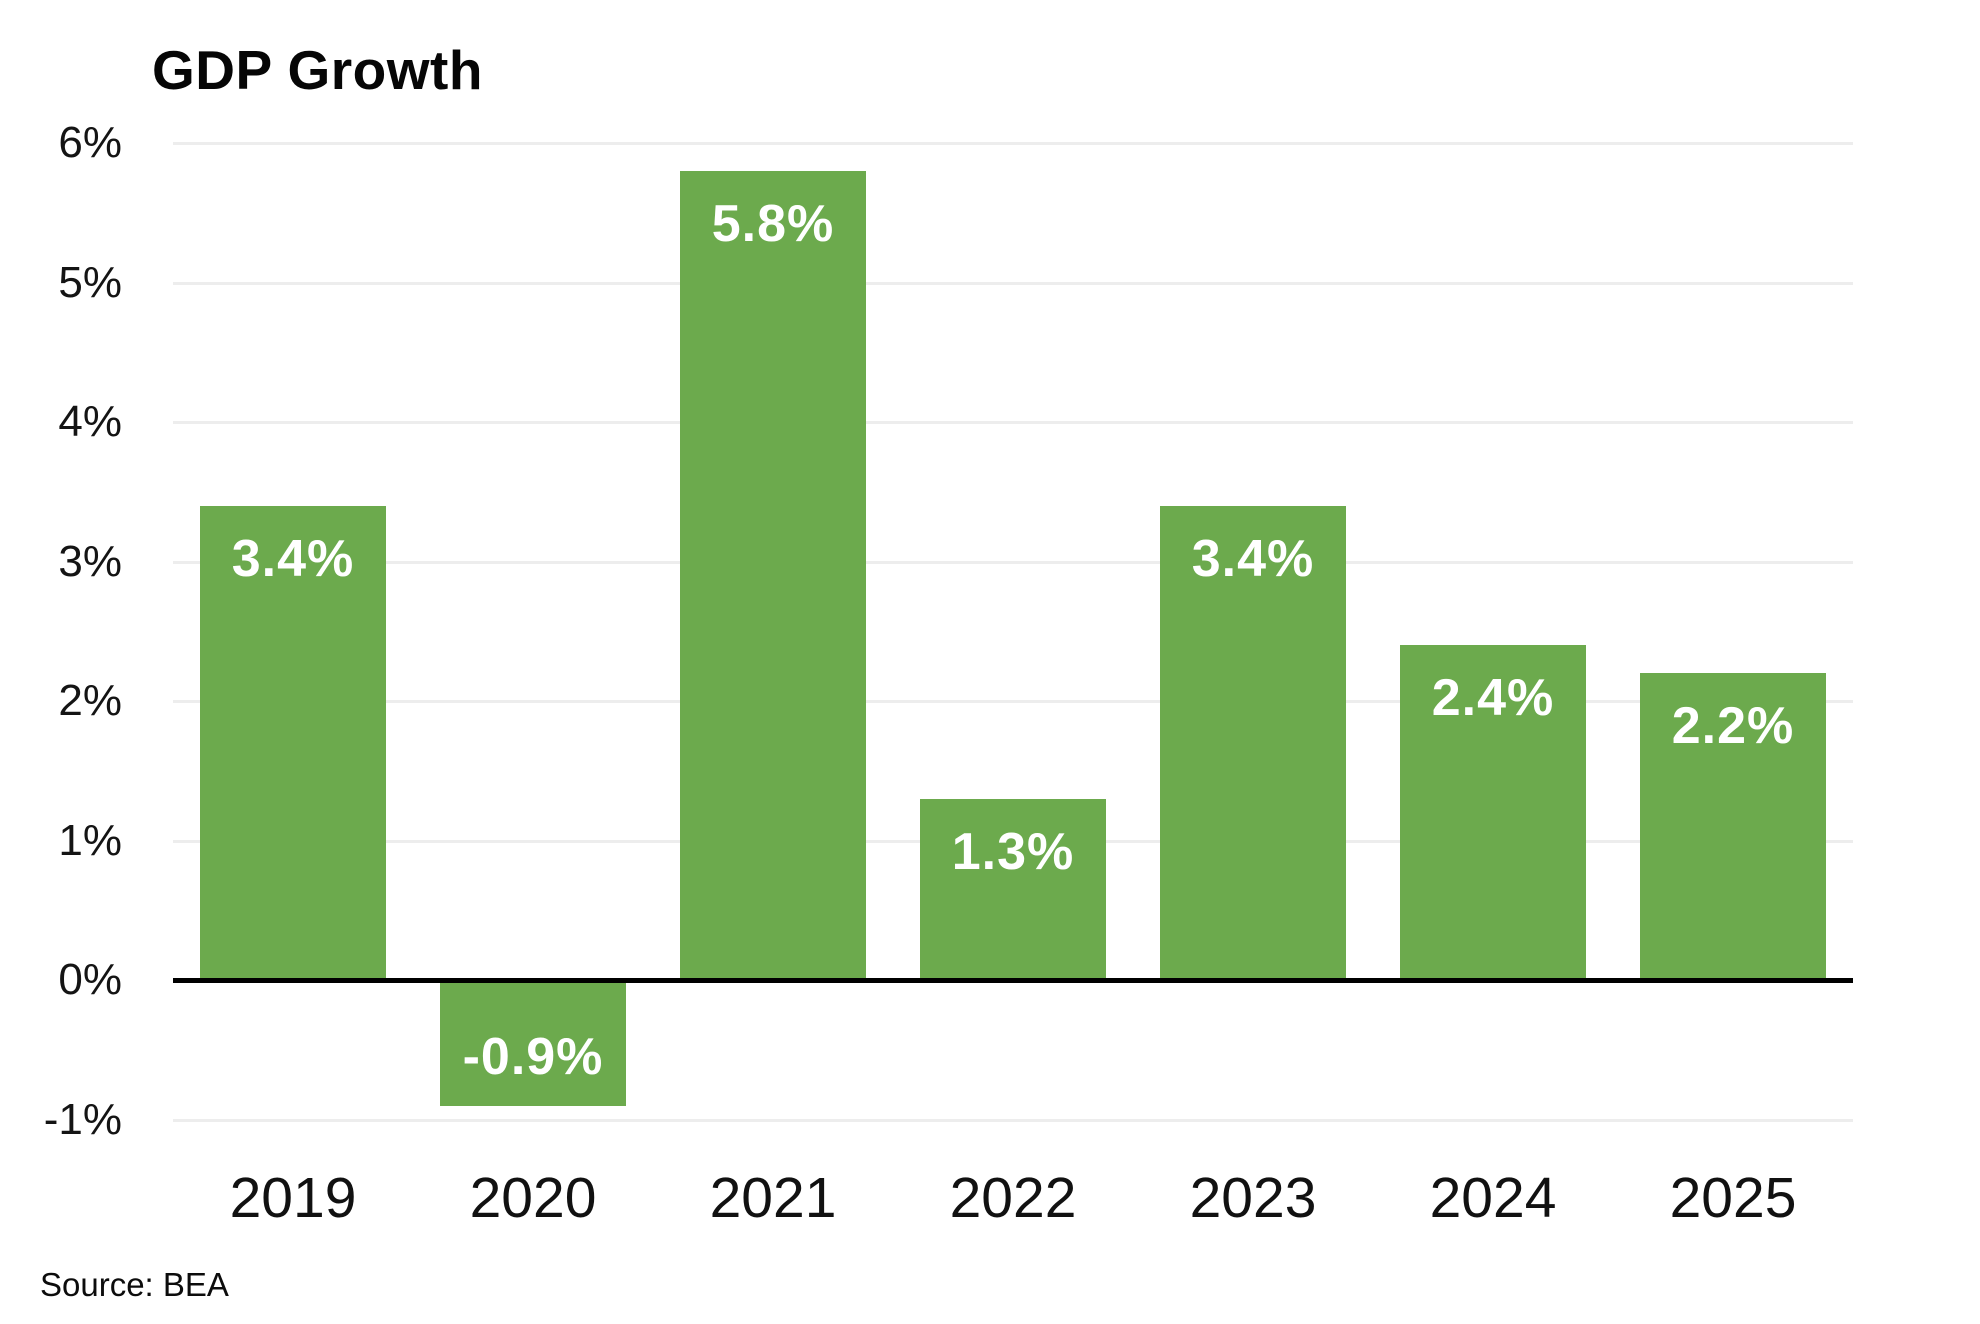 The width and height of the screenshot is (1980, 1324). Describe the element at coordinates (82, 1119) in the screenshot. I see `y-tick-label--1%: -1%` at that location.